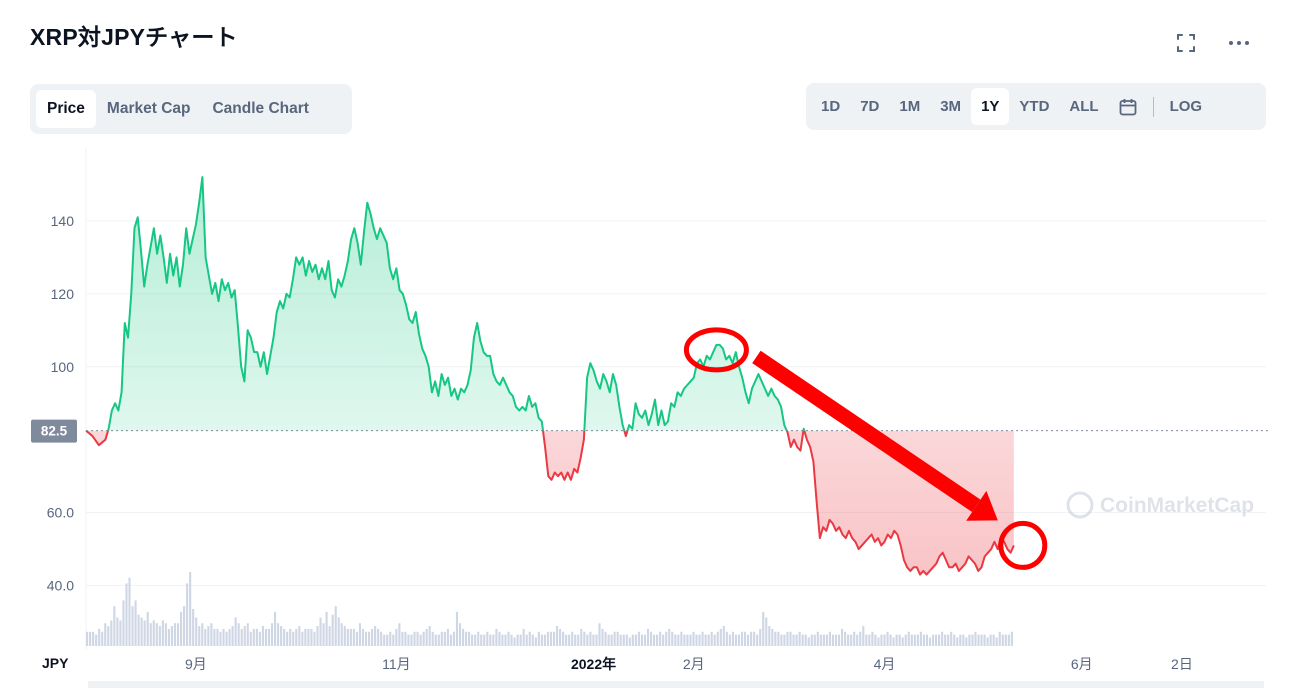 Image resolution: width=1300 pixels, height=688 pixels. What do you see at coordinates (196, 664) in the screenshot?
I see `x-tick-label: 9月` at bounding box center [196, 664].